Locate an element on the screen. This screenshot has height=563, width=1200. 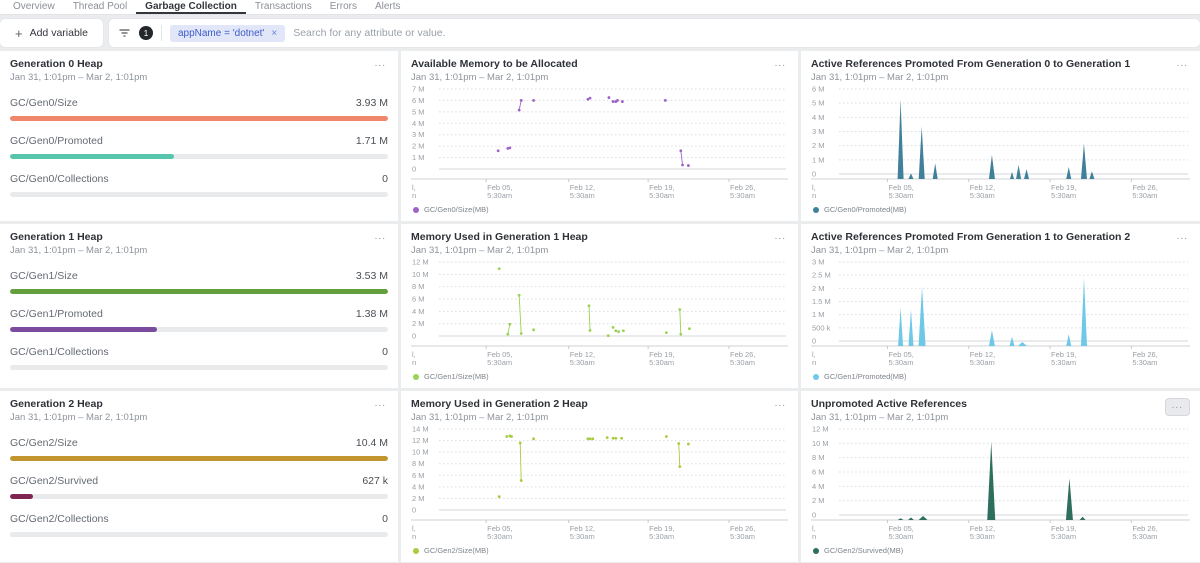
metric-value: 3.53 M is located at coordinates (371, 276).